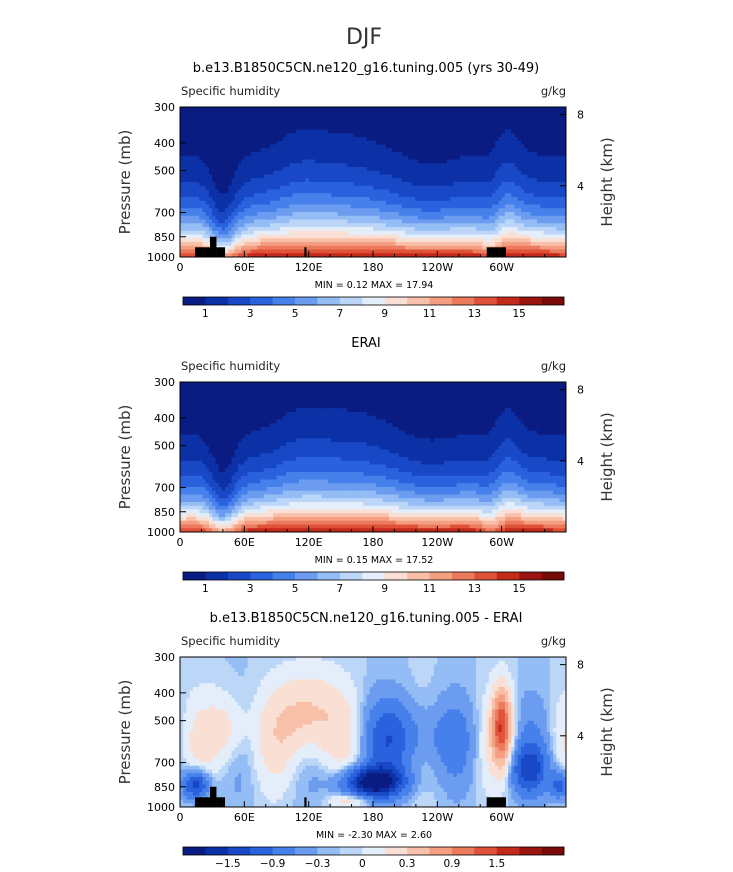 This screenshot has height=872, width=733. I want to click on colorbar-label: 7, so click(340, 314).